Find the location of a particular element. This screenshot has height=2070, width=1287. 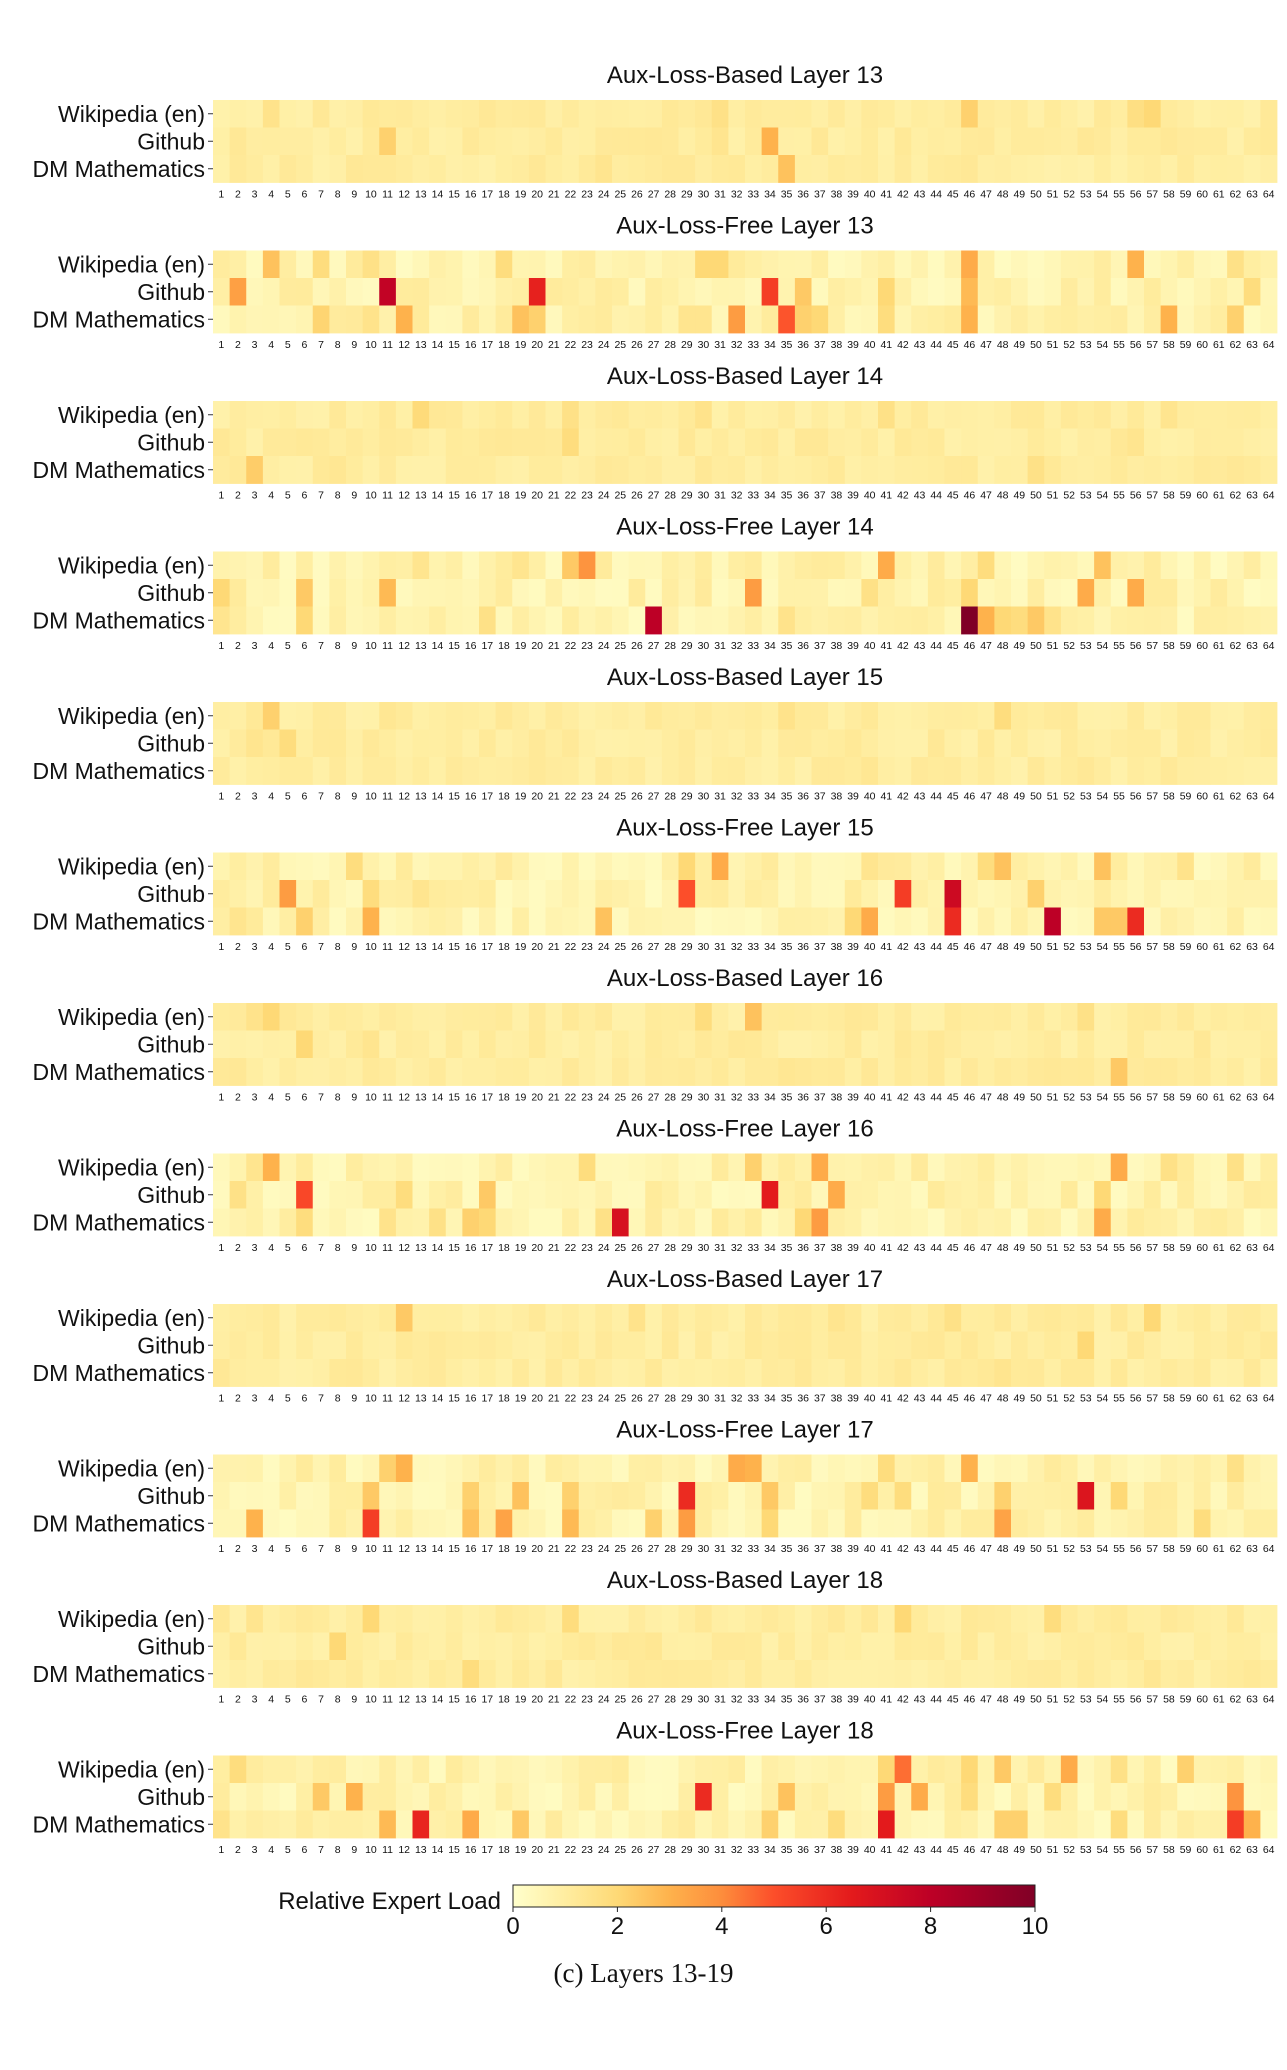

x-tick-label: 27 is located at coordinates (654, 1399).